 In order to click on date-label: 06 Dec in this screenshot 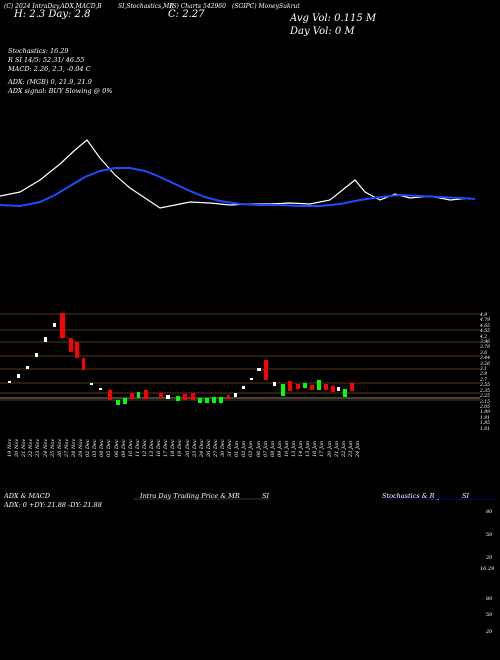, I will do `click(116, 448)`.